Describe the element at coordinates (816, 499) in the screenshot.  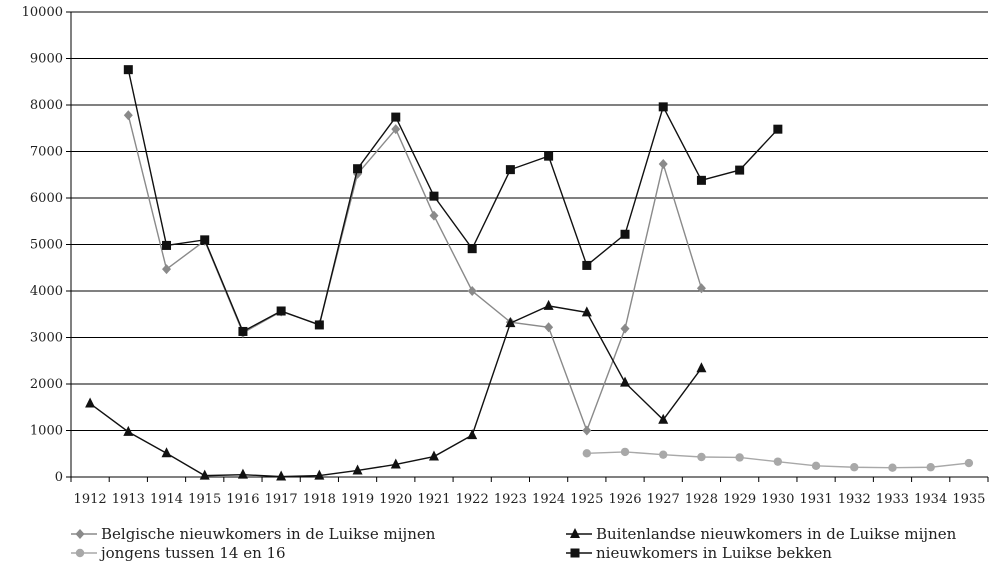
I see `x-tick-label: 1931` at that location.